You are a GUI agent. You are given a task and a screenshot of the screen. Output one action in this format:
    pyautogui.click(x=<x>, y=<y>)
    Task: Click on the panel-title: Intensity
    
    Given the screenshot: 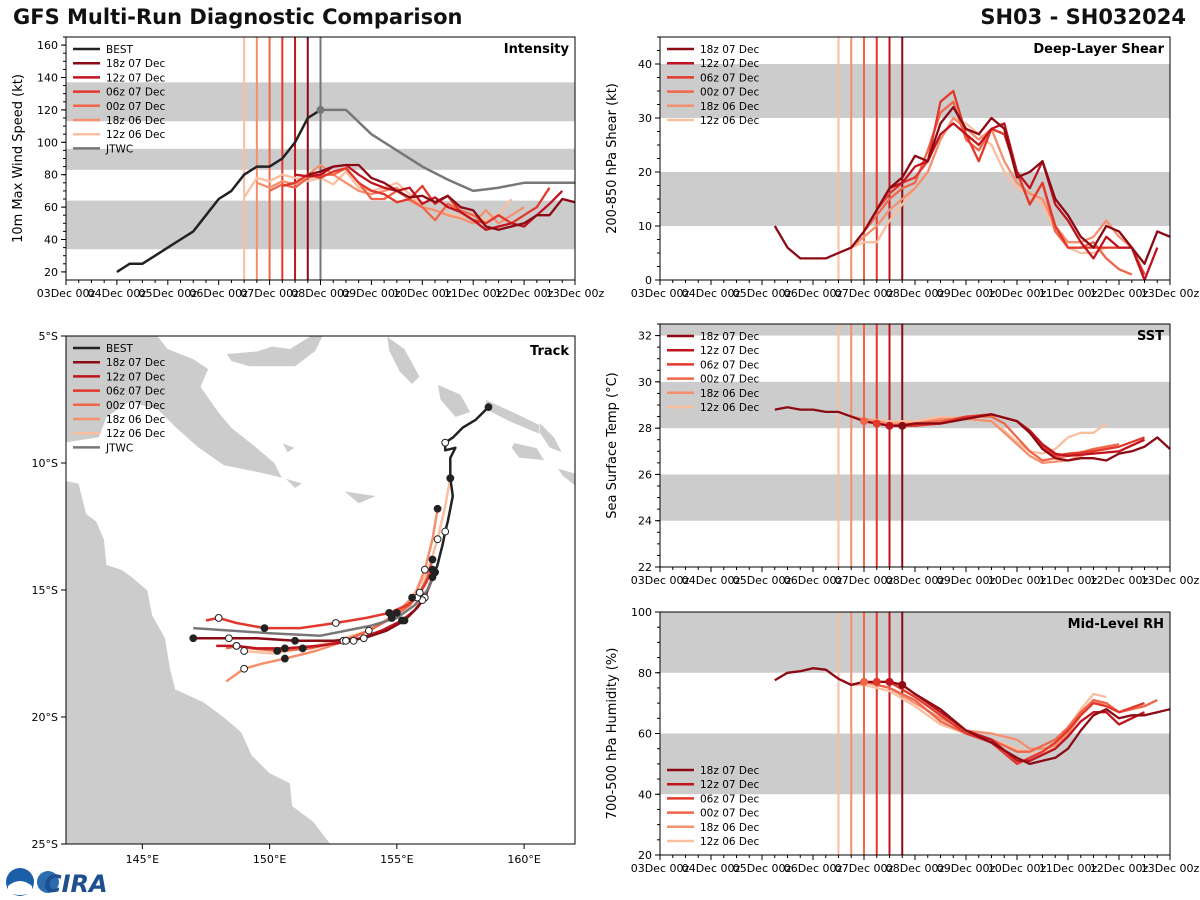 What is the action you would take?
    pyautogui.click(x=537, y=49)
    